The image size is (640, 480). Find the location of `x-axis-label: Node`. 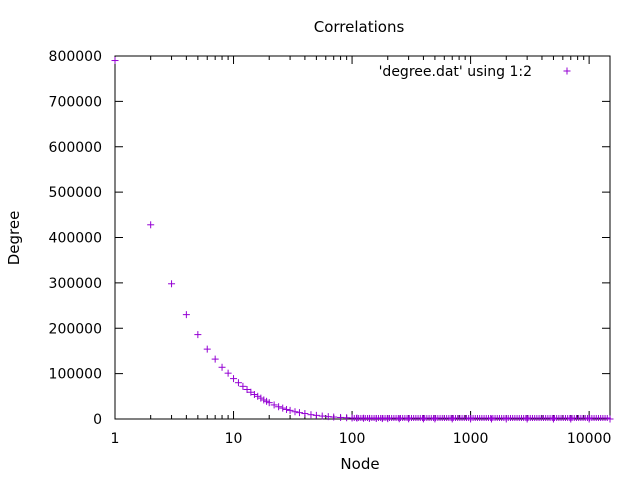

x-axis-label: Node is located at coordinates (359, 464).